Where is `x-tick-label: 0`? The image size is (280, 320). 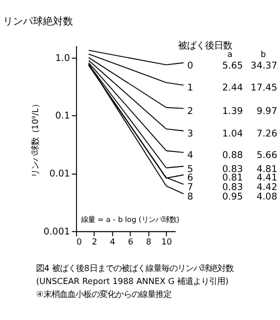
x-tick-label: 0 is located at coordinates (79, 241).